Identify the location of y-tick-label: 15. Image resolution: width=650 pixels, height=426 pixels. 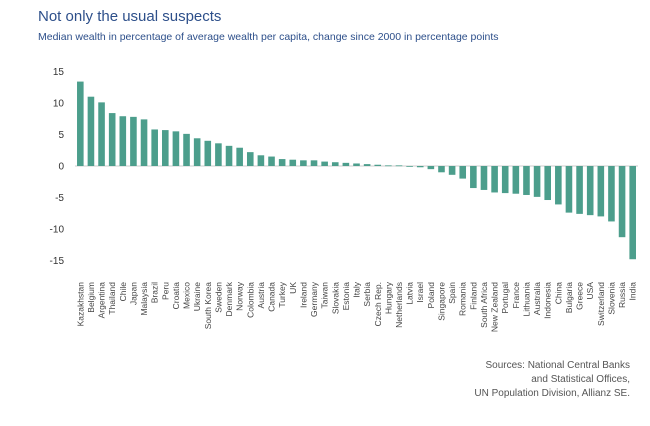
(59, 72).